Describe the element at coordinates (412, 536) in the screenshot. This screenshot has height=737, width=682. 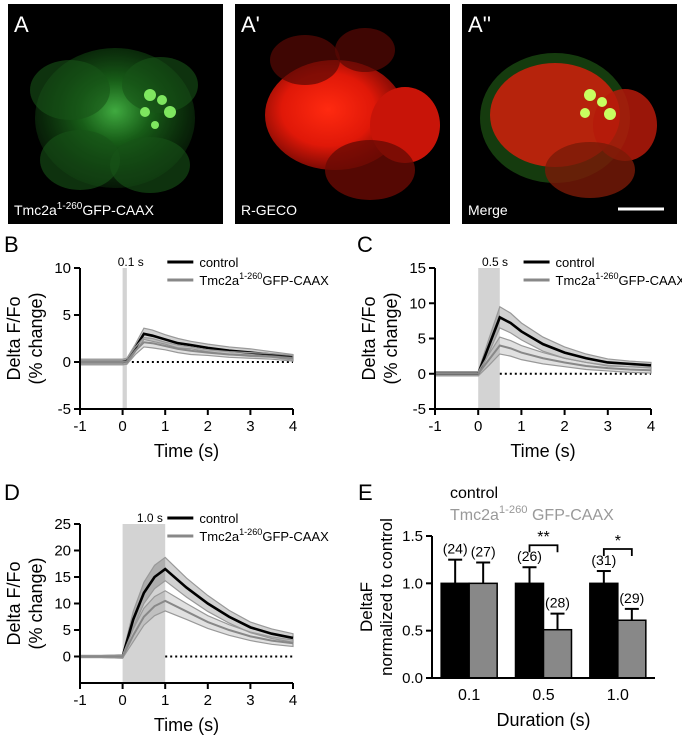
I see `y-tick-label: 1.5` at that location.